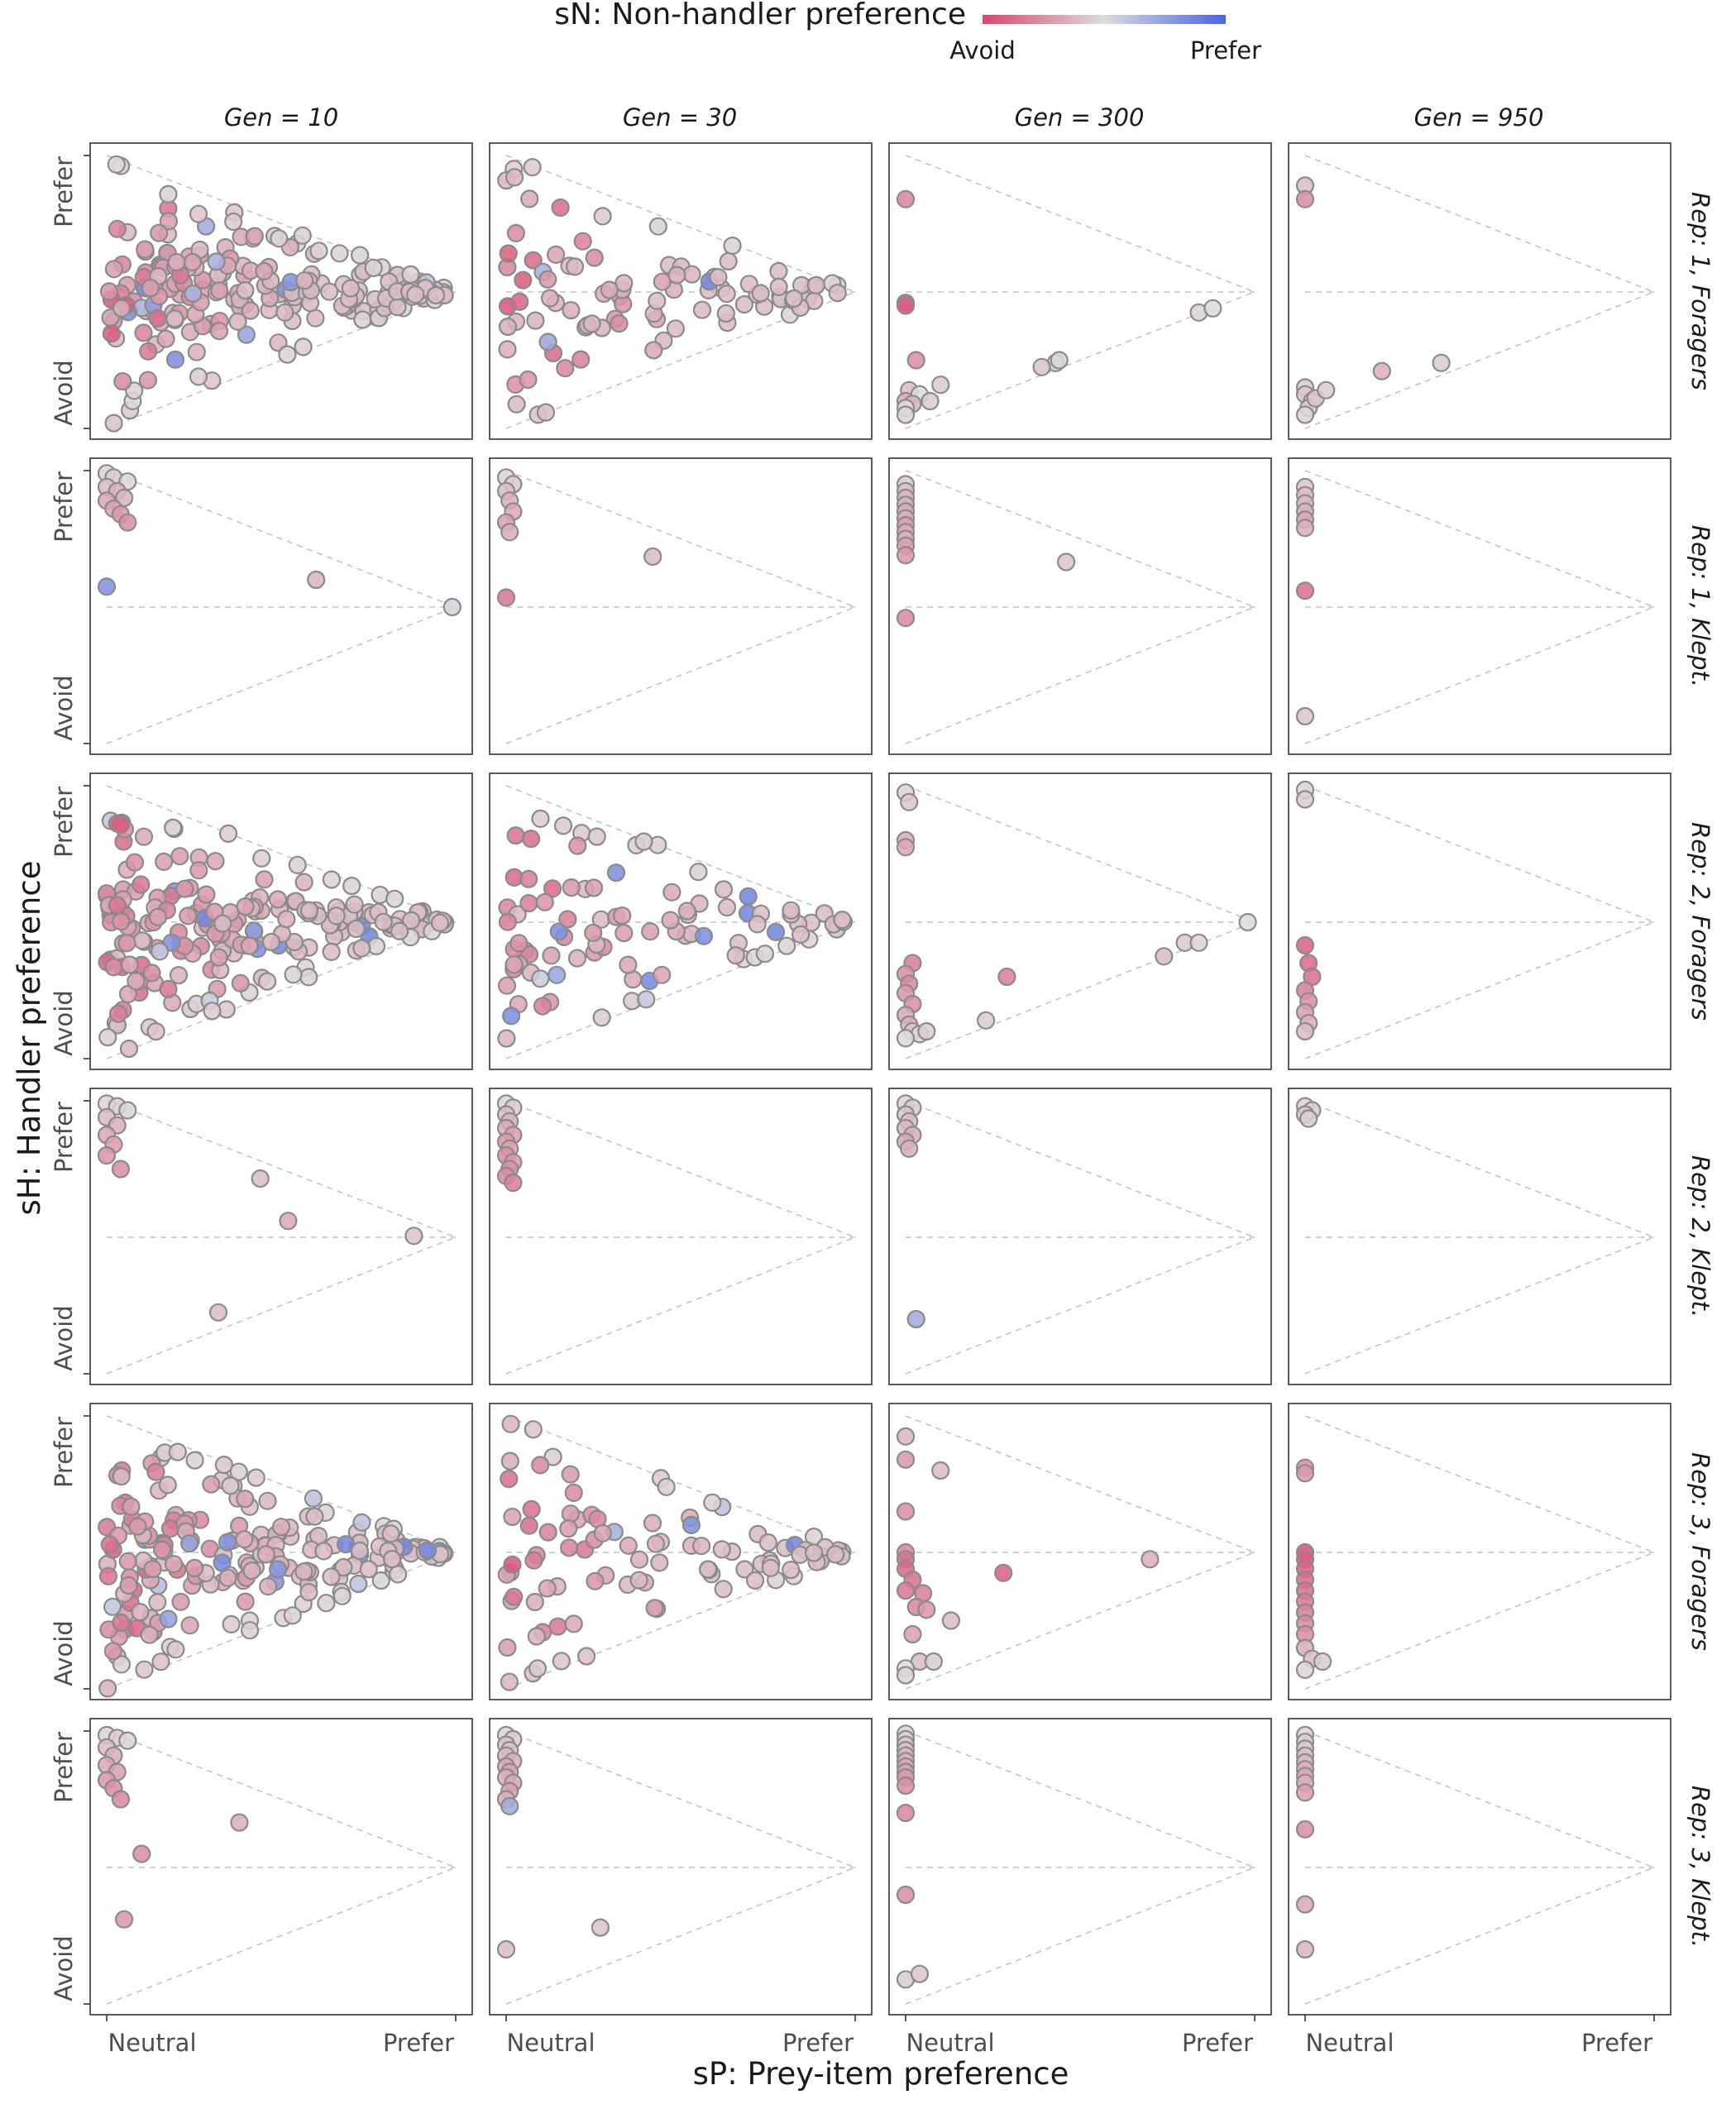 The image size is (1736, 2109). I want to click on panel-r1-c1, so click(278, 291).